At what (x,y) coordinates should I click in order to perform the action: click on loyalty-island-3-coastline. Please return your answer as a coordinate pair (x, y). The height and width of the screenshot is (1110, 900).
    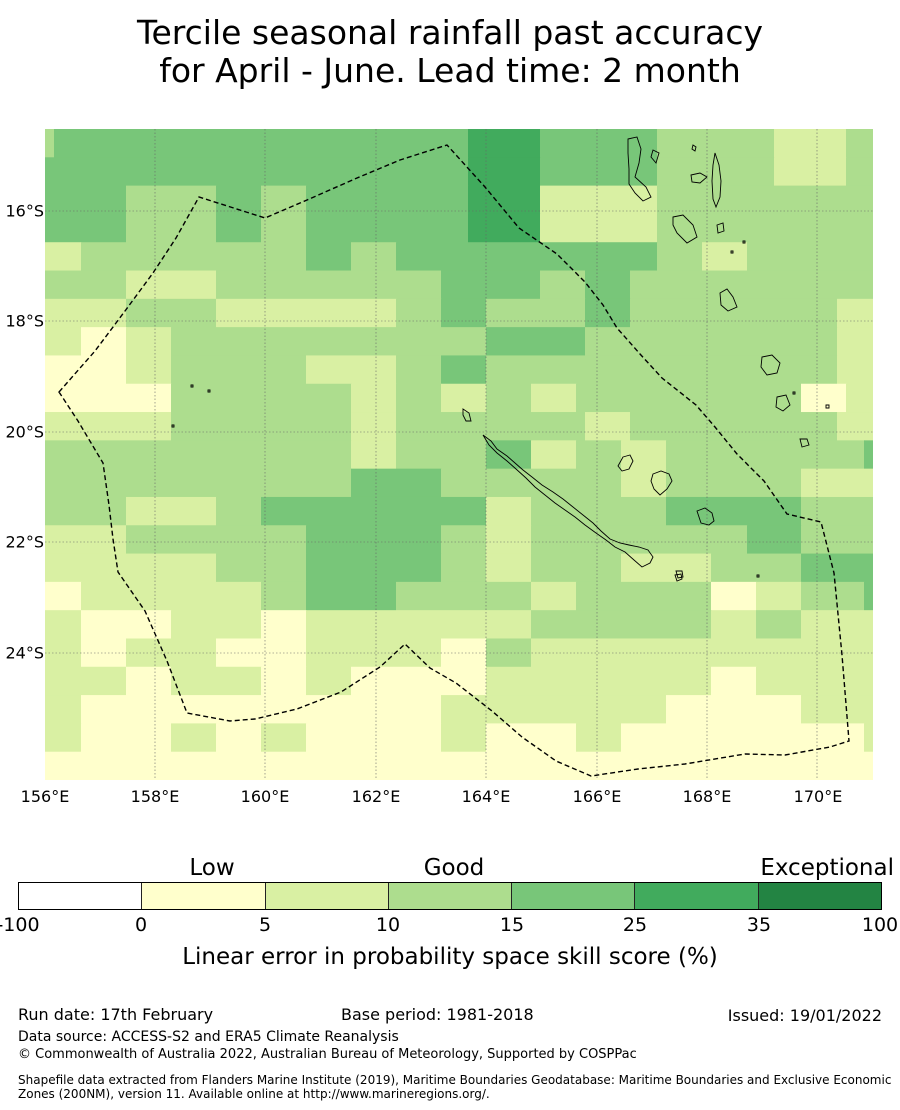
    Looking at the image, I should click on (705, 516).